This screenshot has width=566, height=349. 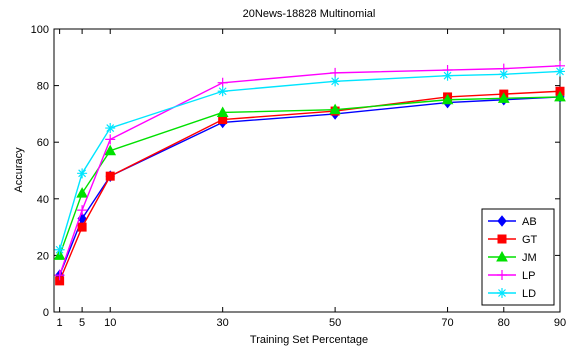 What do you see at coordinates (560, 323) in the screenshot?
I see `x-tick-label: 90` at bounding box center [560, 323].